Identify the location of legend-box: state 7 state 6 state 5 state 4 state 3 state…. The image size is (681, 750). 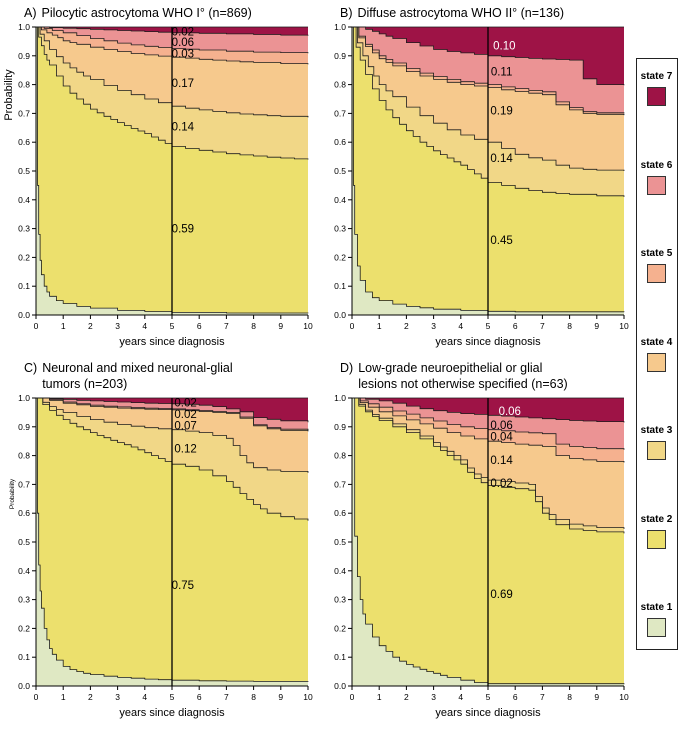
(656, 354).